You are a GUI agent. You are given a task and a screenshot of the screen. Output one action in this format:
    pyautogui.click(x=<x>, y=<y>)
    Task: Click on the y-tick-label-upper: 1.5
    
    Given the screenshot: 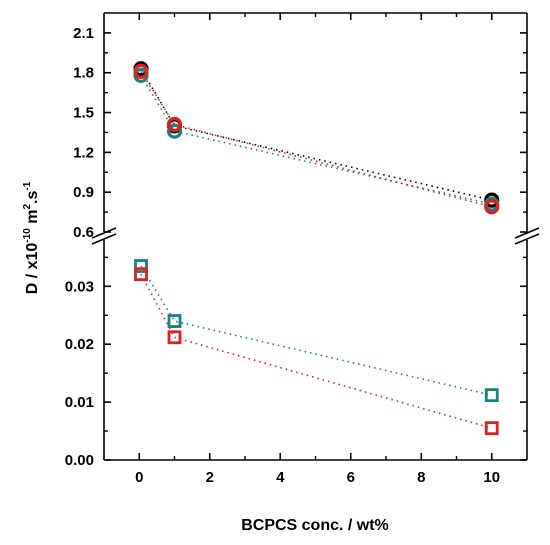 What is the action you would take?
    pyautogui.click(x=83, y=113)
    